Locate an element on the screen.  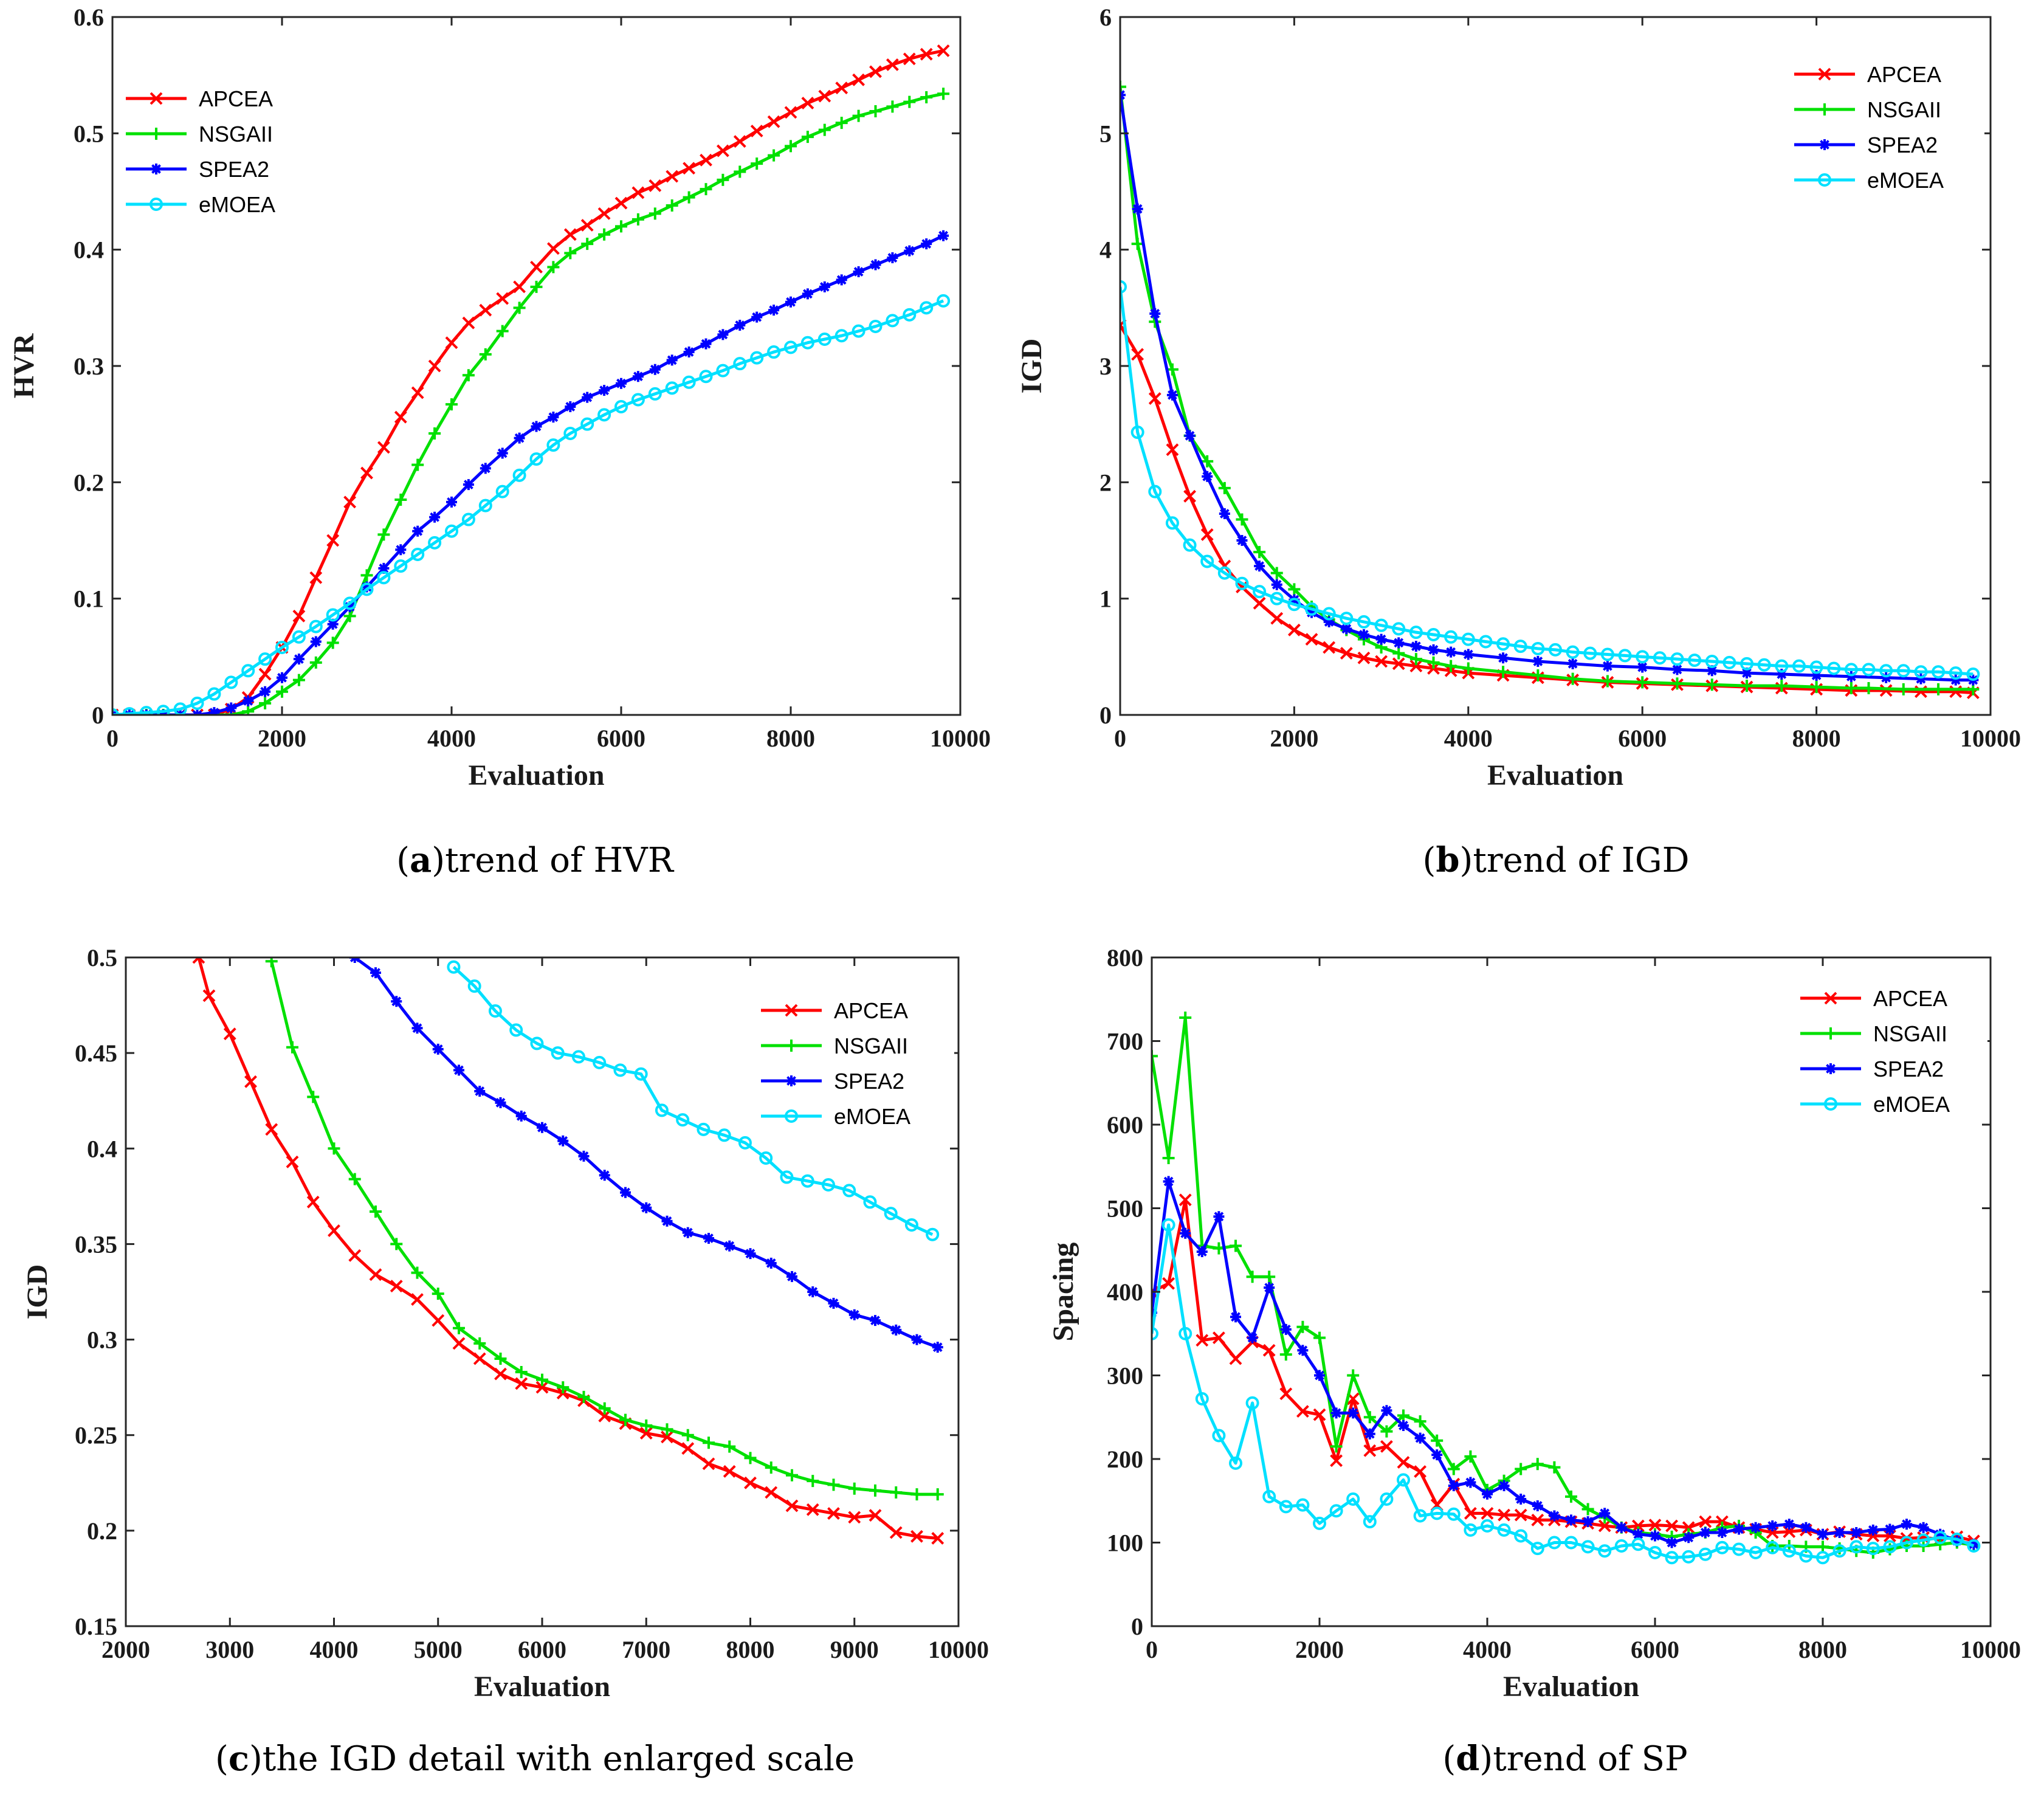
y-tick-label: 500 is located at coordinates (1125, 1209).